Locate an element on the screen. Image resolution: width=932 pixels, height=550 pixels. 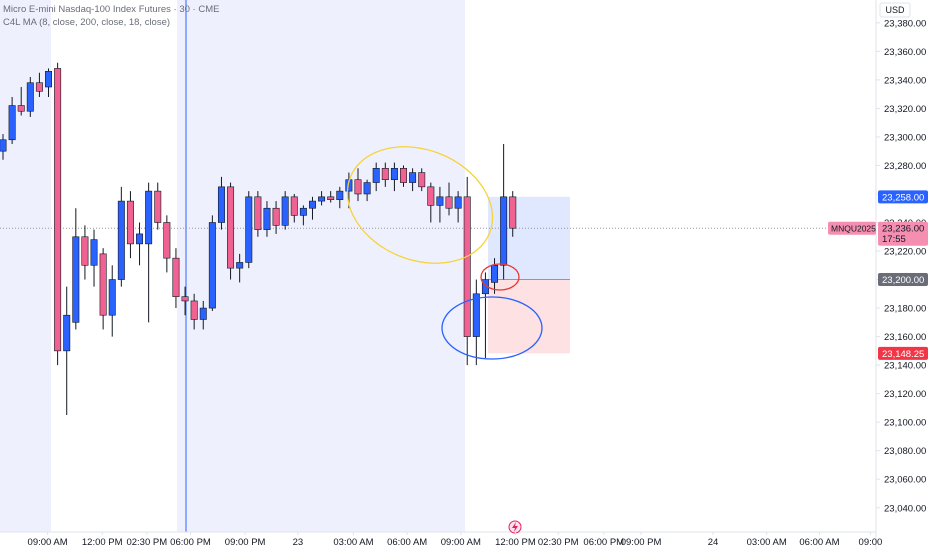
y-tick-label: 23,180.00 is located at coordinates (905, 309).